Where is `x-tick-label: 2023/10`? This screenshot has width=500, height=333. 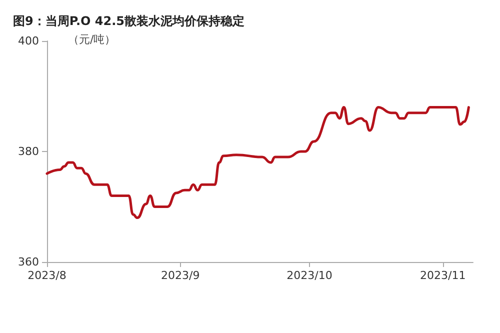
x-tick-label: 2023/10 is located at coordinates (309, 275).